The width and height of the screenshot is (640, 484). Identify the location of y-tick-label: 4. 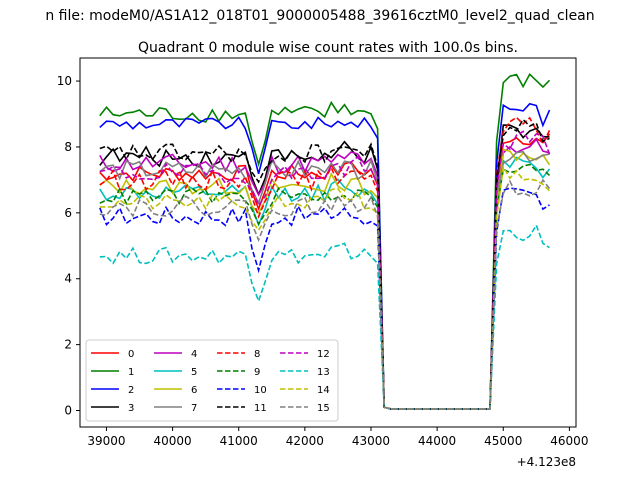
(68, 279).